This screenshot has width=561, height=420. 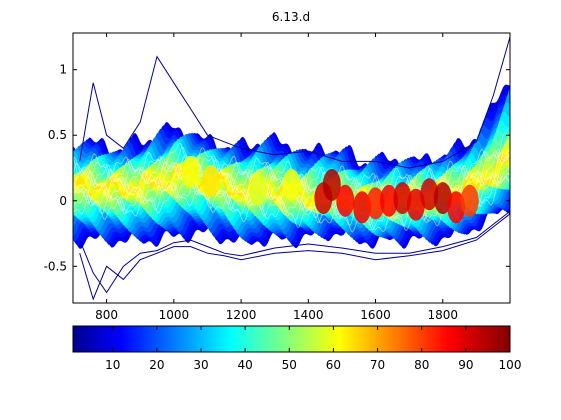 What do you see at coordinates (174, 315) in the screenshot?
I see `x-tick-label: 1000` at bounding box center [174, 315].